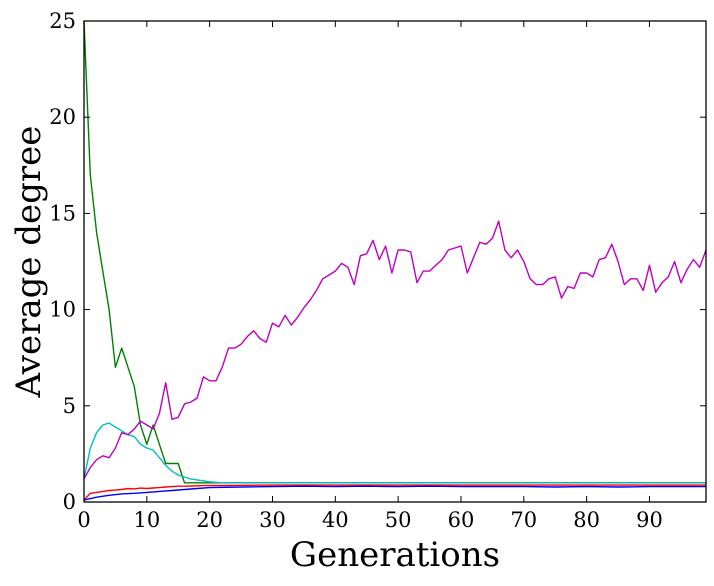 This screenshot has width=714, height=586. Describe the element at coordinates (29, 262) in the screenshot. I see `y-axis-label: Average degree` at that location.